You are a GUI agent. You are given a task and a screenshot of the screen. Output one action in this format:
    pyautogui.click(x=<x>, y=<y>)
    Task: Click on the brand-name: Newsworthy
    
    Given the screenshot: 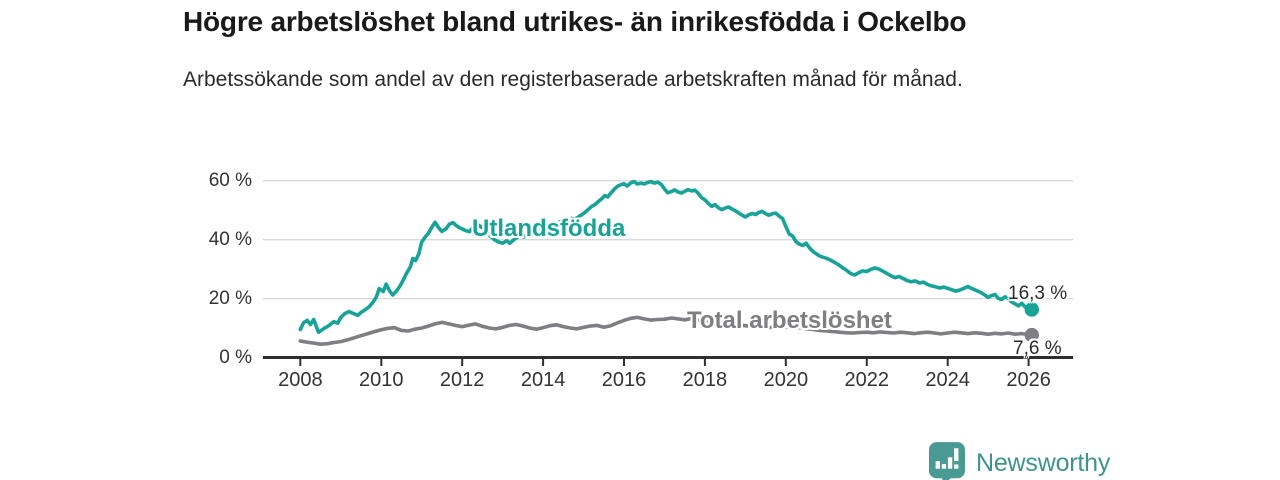 What is the action you would take?
    pyautogui.click(x=1043, y=462)
    